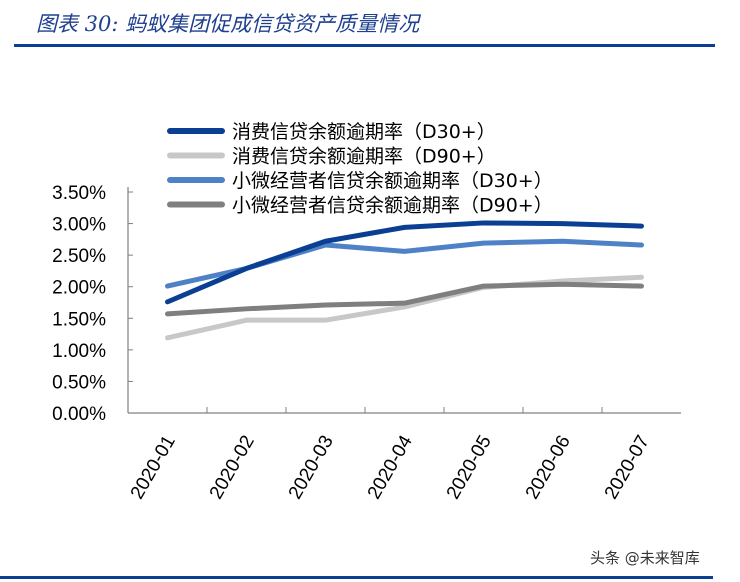 Image resolution: width=740 pixels, height=582 pixels. Describe the element at coordinates (364, 132) in the screenshot. I see `legend-label: 消费信贷余额逾期率（D30+）` at that location.